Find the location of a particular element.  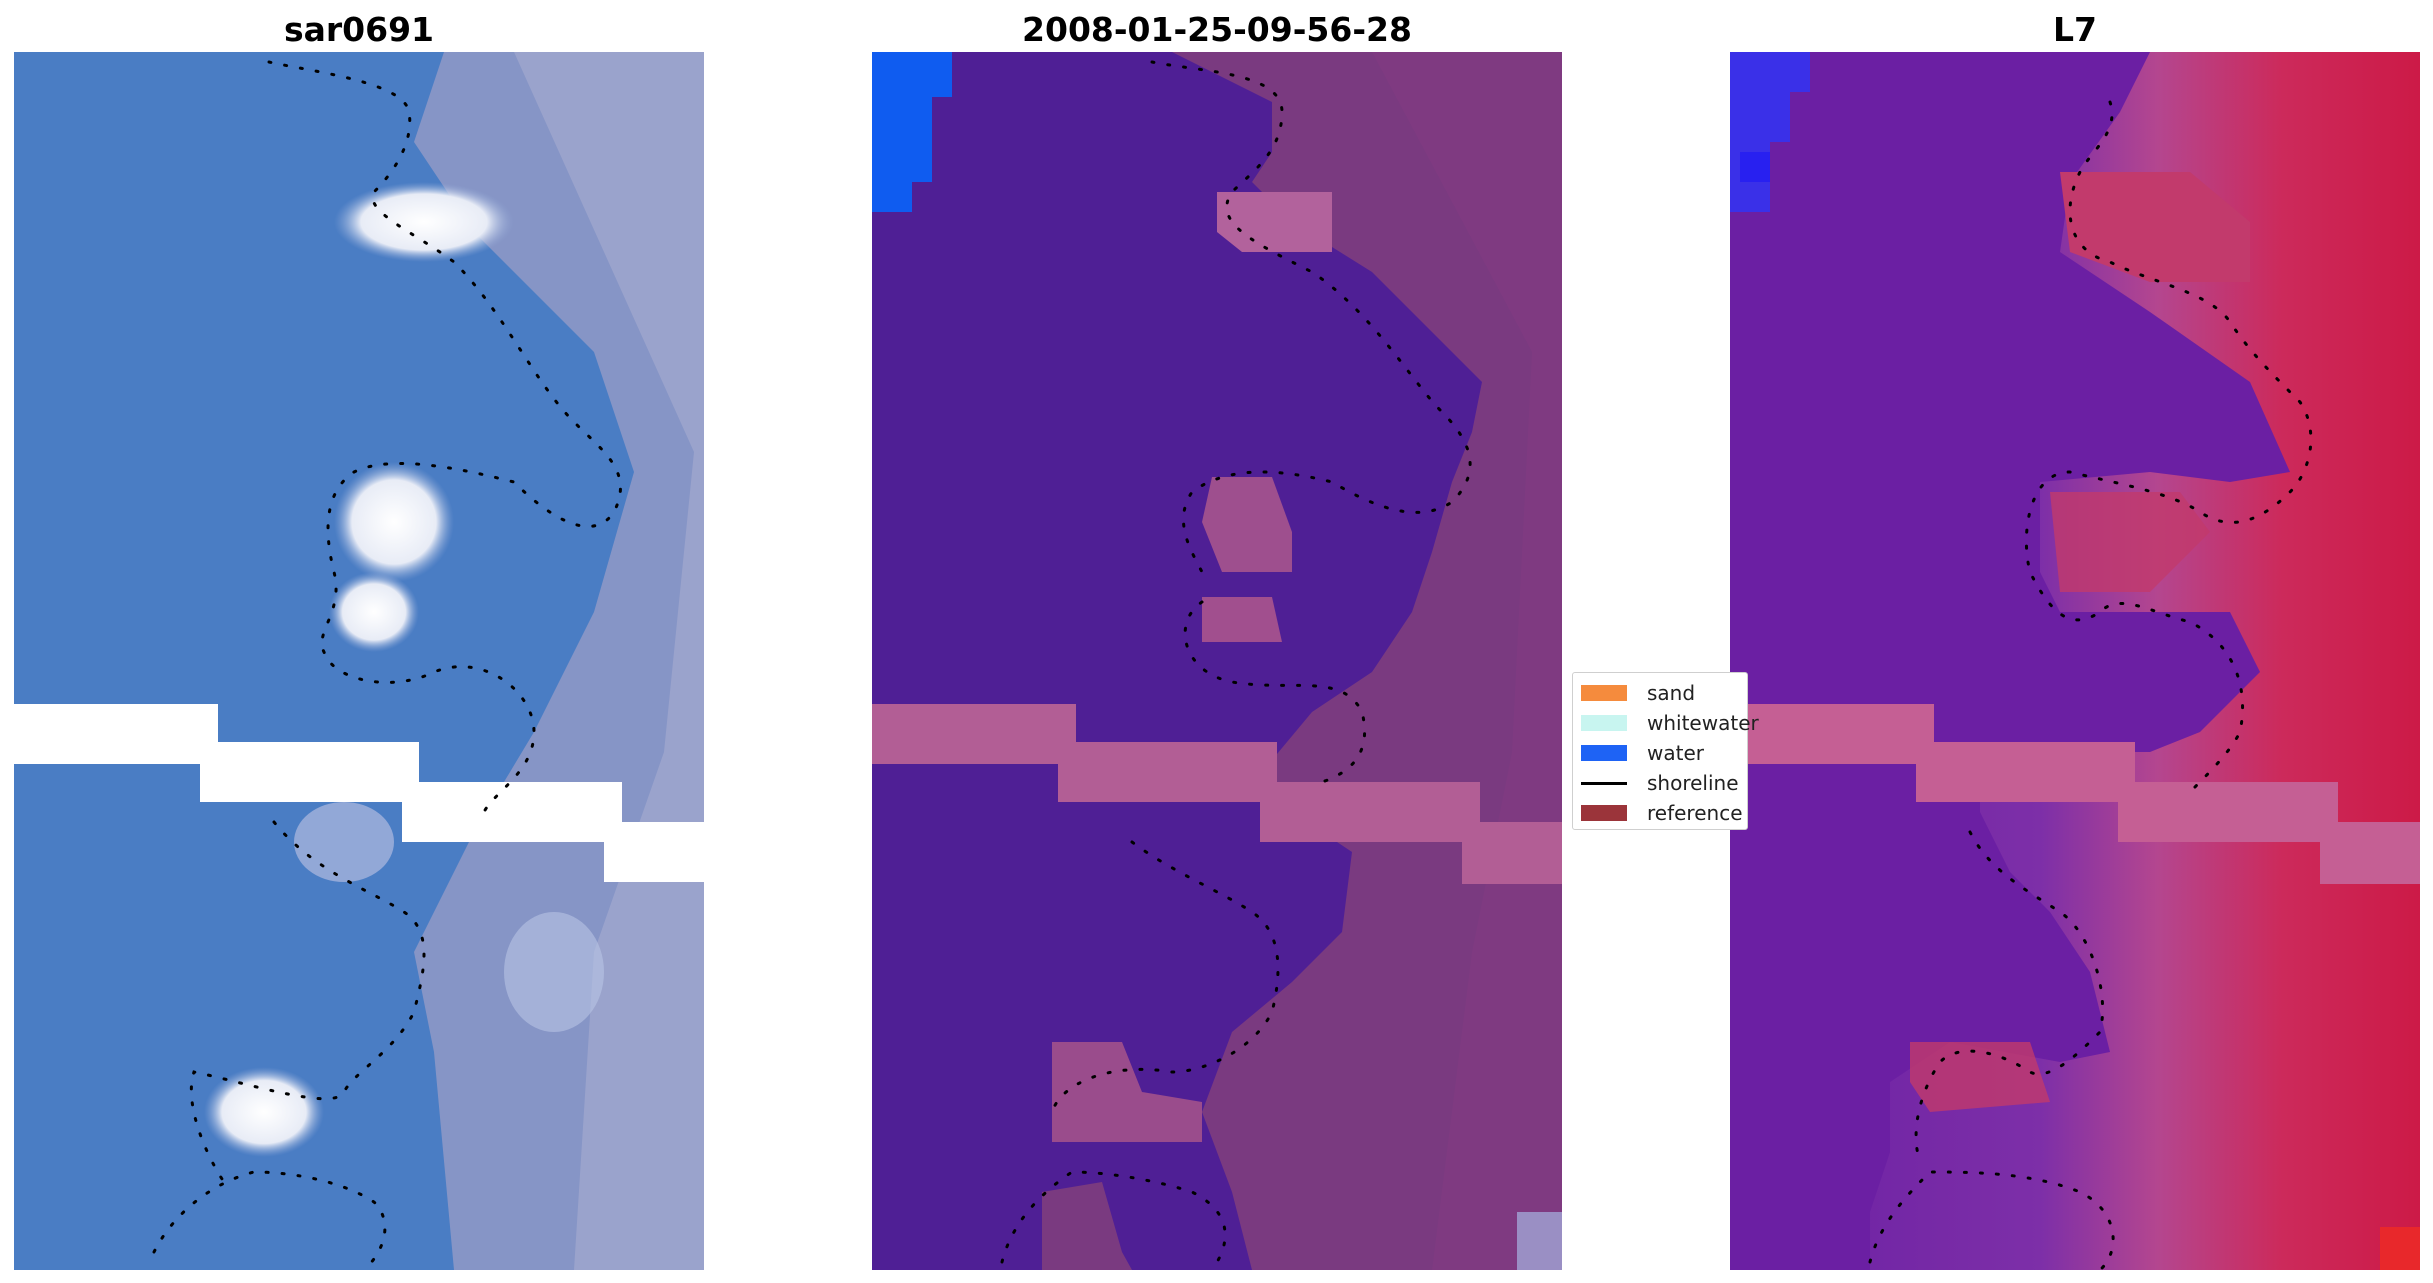

legend-label-whitewater: whitewater is located at coordinates (1703, 723).